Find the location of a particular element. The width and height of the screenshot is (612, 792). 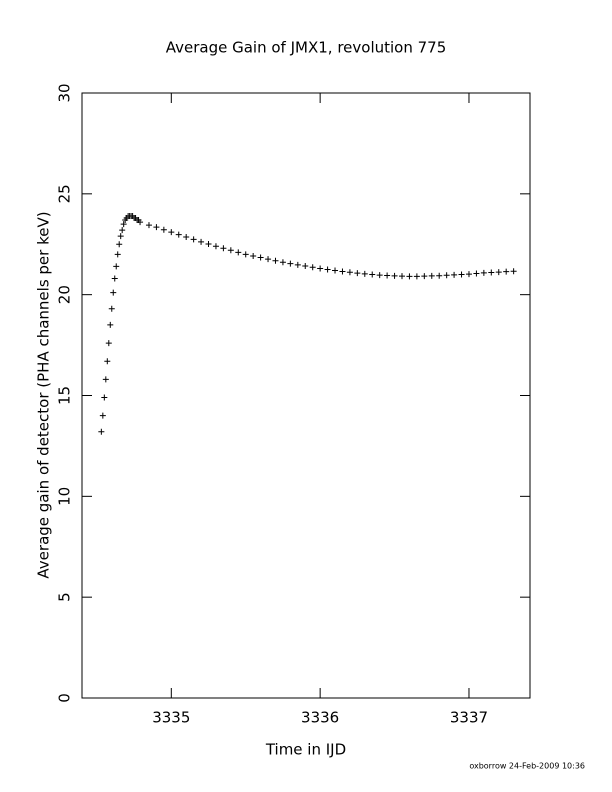

x-tick-label: 3337 is located at coordinates (469, 718).